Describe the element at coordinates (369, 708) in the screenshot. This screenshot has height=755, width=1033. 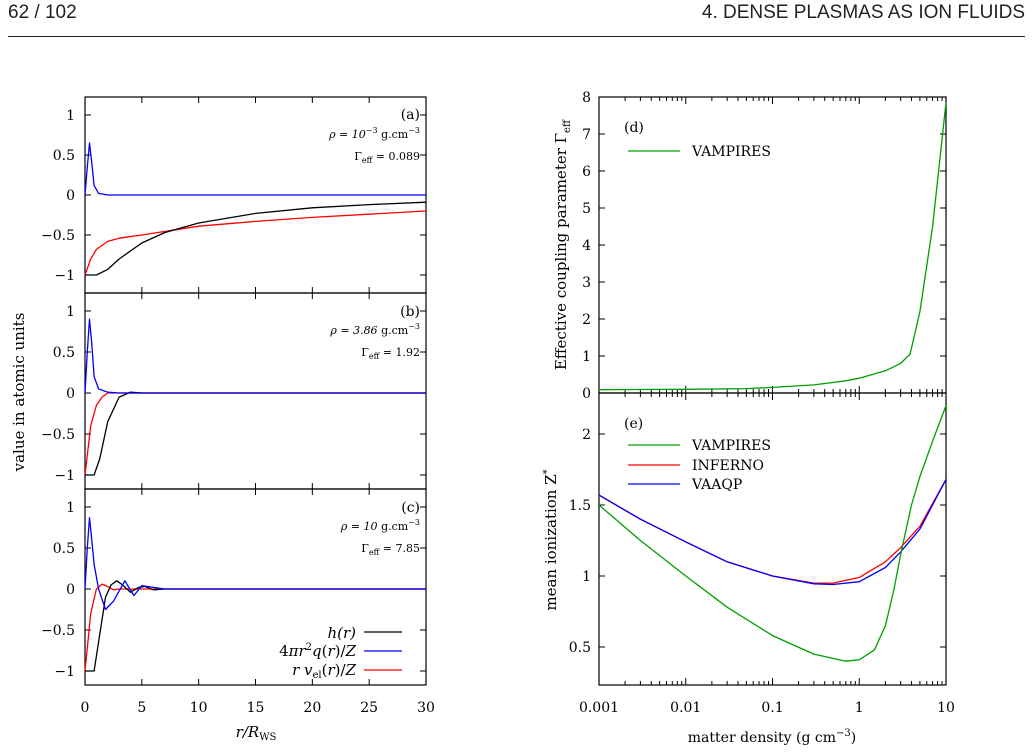
I see `xtick-label: 25` at that location.